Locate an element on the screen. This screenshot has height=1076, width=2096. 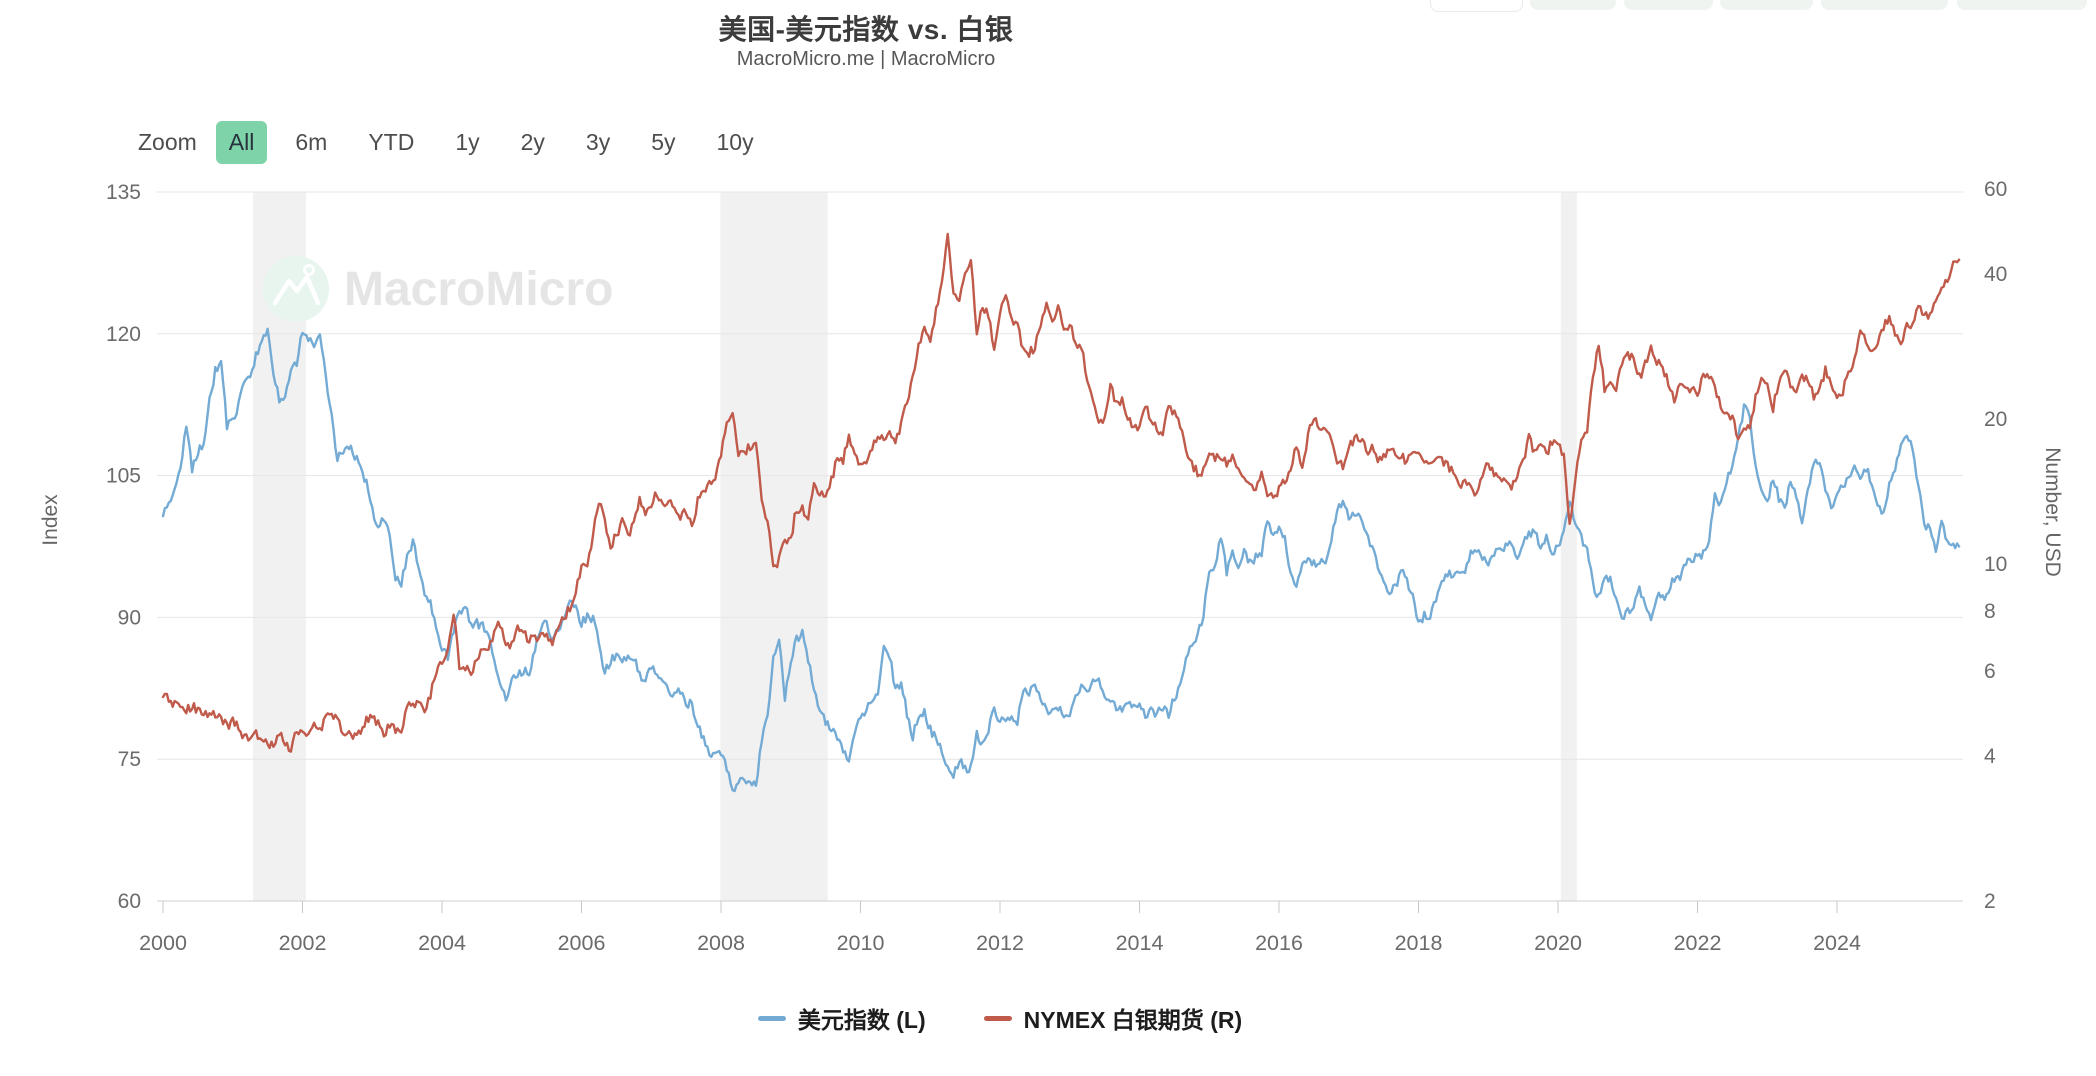
chart-legend: 美元指数 (L) NYMEX 白银期货 (R) is located at coordinates (1000, 1018).